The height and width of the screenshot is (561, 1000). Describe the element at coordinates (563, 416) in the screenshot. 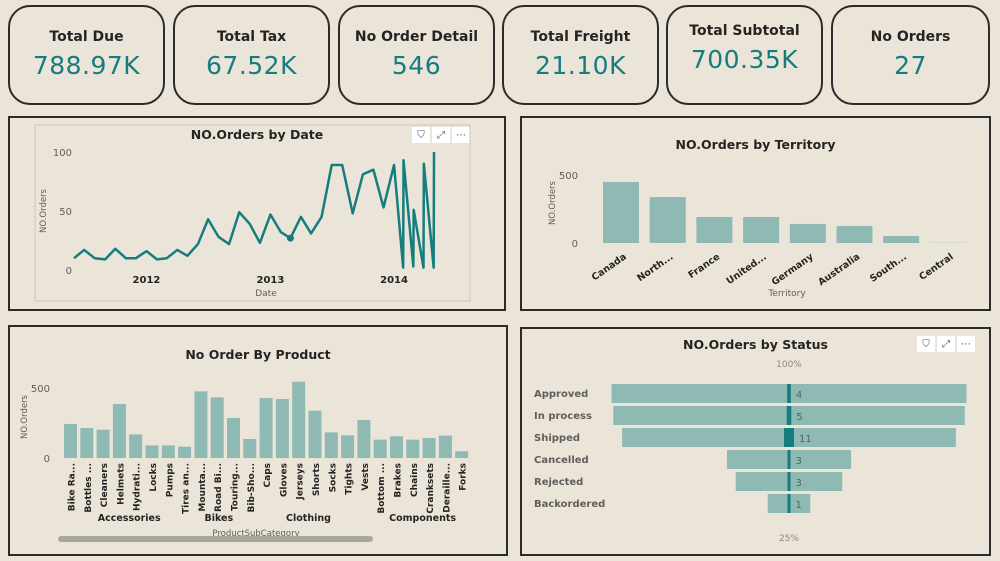

I see `category-label: In process` at that location.